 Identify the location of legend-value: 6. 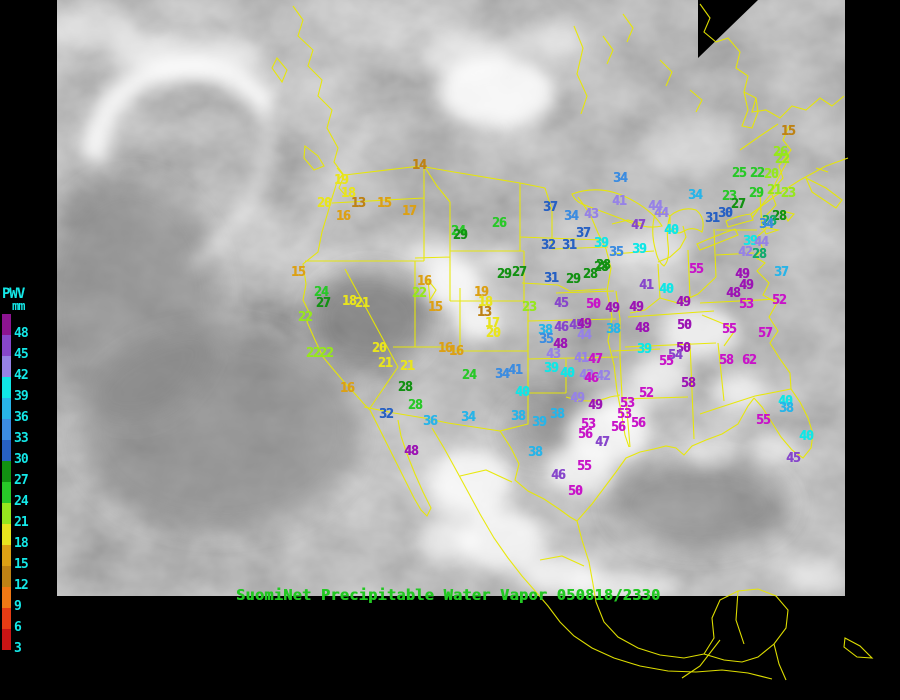
(18, 627).